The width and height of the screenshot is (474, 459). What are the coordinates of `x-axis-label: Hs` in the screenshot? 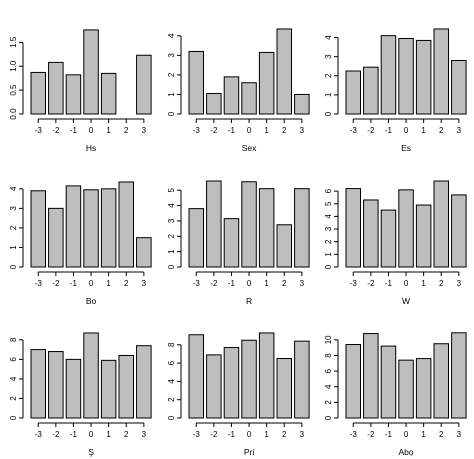 It's located at (91, 148).